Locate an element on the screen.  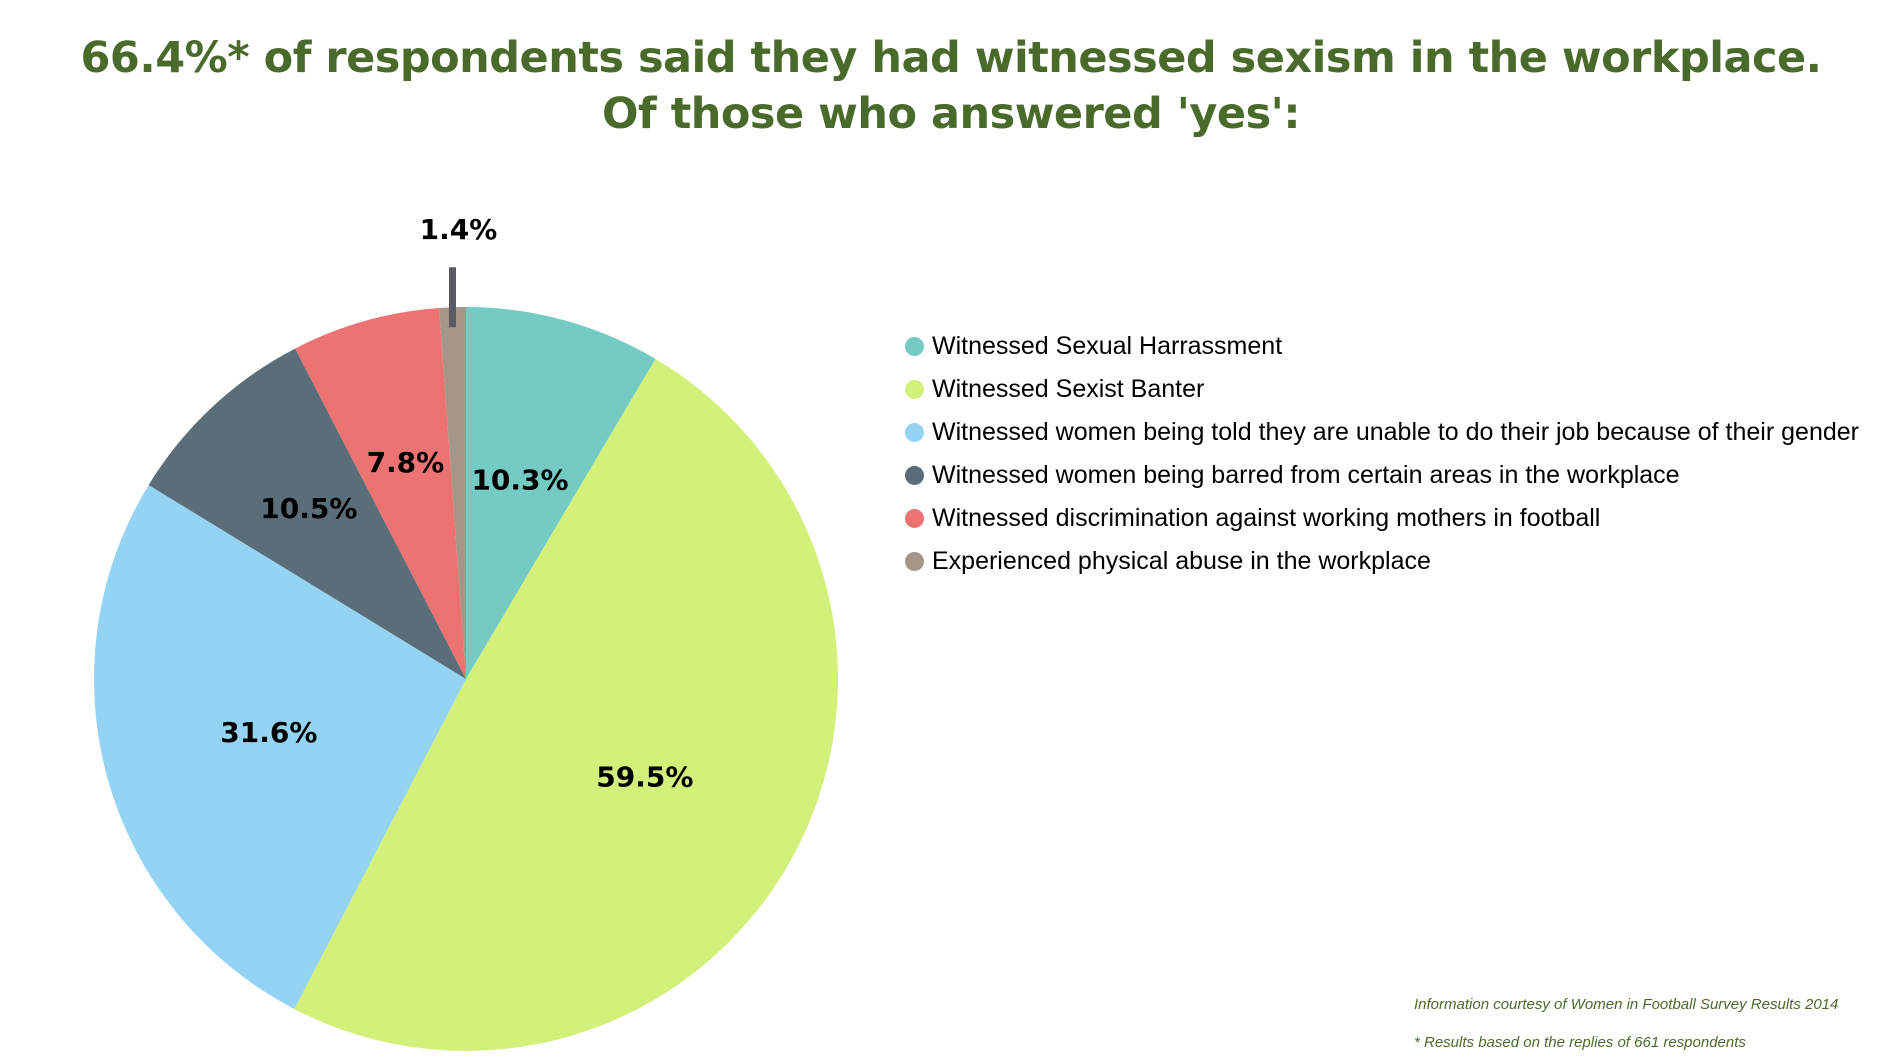
legend-item-1: Witnessed Sexual Harrassment is located at coordinates (1382, 346).